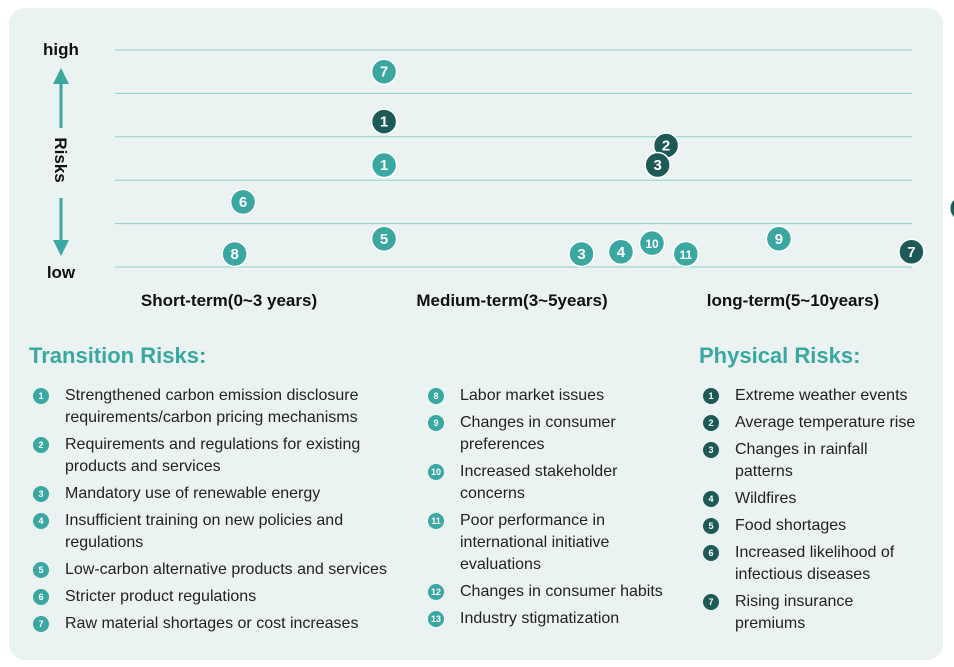 Image resolution: width=954 pixels, height=667 pixels. I want to click on data-point-label: 7, so click(911, 252).